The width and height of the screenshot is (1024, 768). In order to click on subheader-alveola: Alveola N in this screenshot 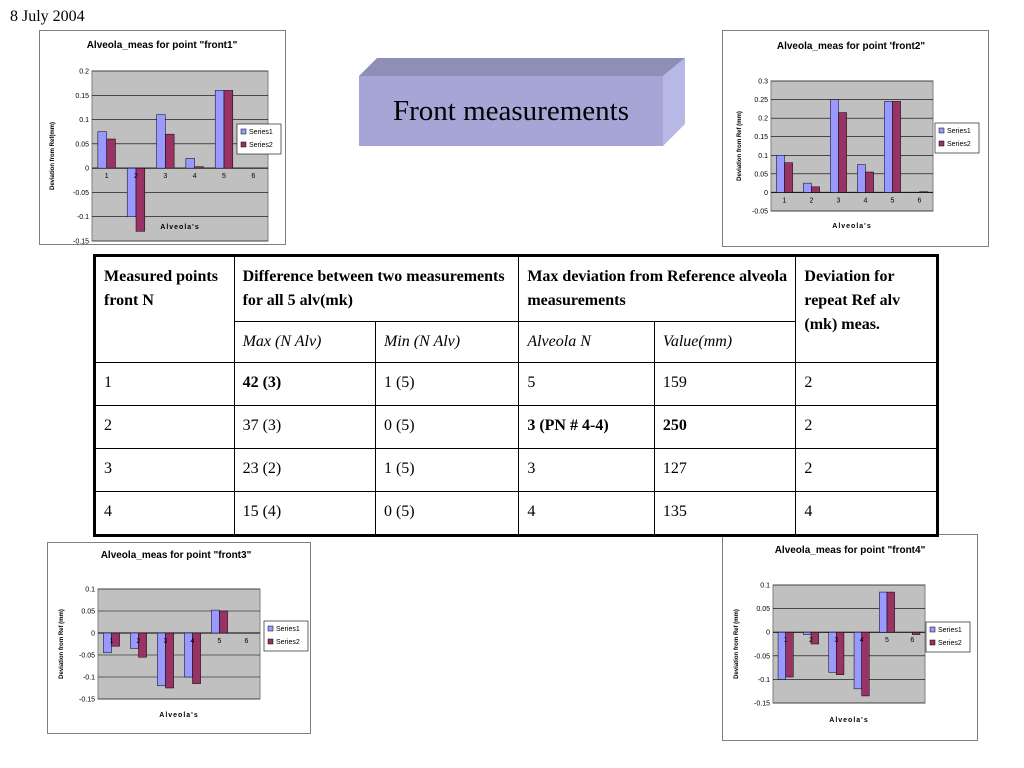, I will do `click(586, 342)`.